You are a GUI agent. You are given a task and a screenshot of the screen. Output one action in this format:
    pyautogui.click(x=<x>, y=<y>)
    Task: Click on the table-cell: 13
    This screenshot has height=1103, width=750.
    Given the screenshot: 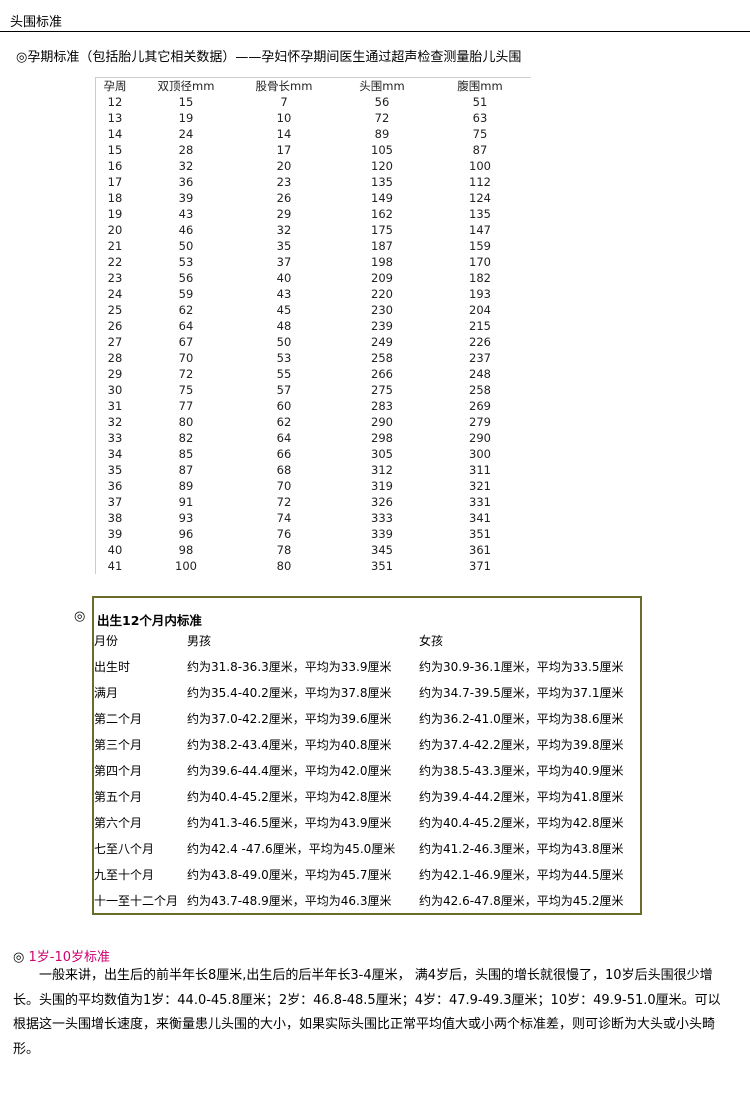 What is the action you would take?
    pyautogui.click(x=115, y=118)
    